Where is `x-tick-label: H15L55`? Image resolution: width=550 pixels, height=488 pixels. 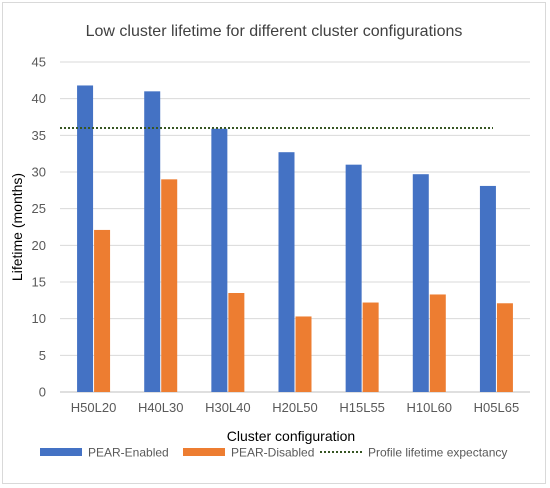 x-tick-label: H15L55 is located at coordinates (362, 407).